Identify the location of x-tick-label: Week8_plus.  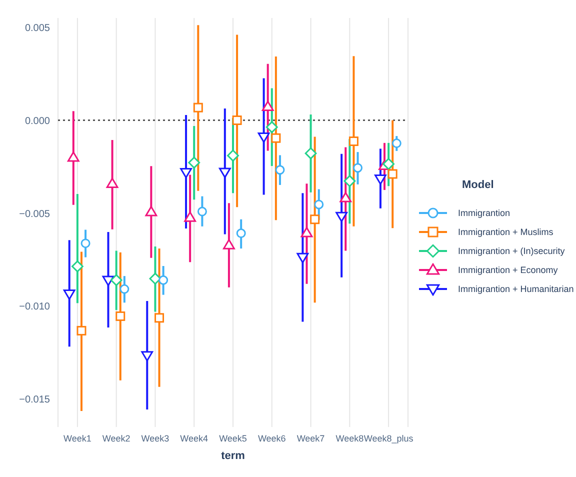
(389, 438).